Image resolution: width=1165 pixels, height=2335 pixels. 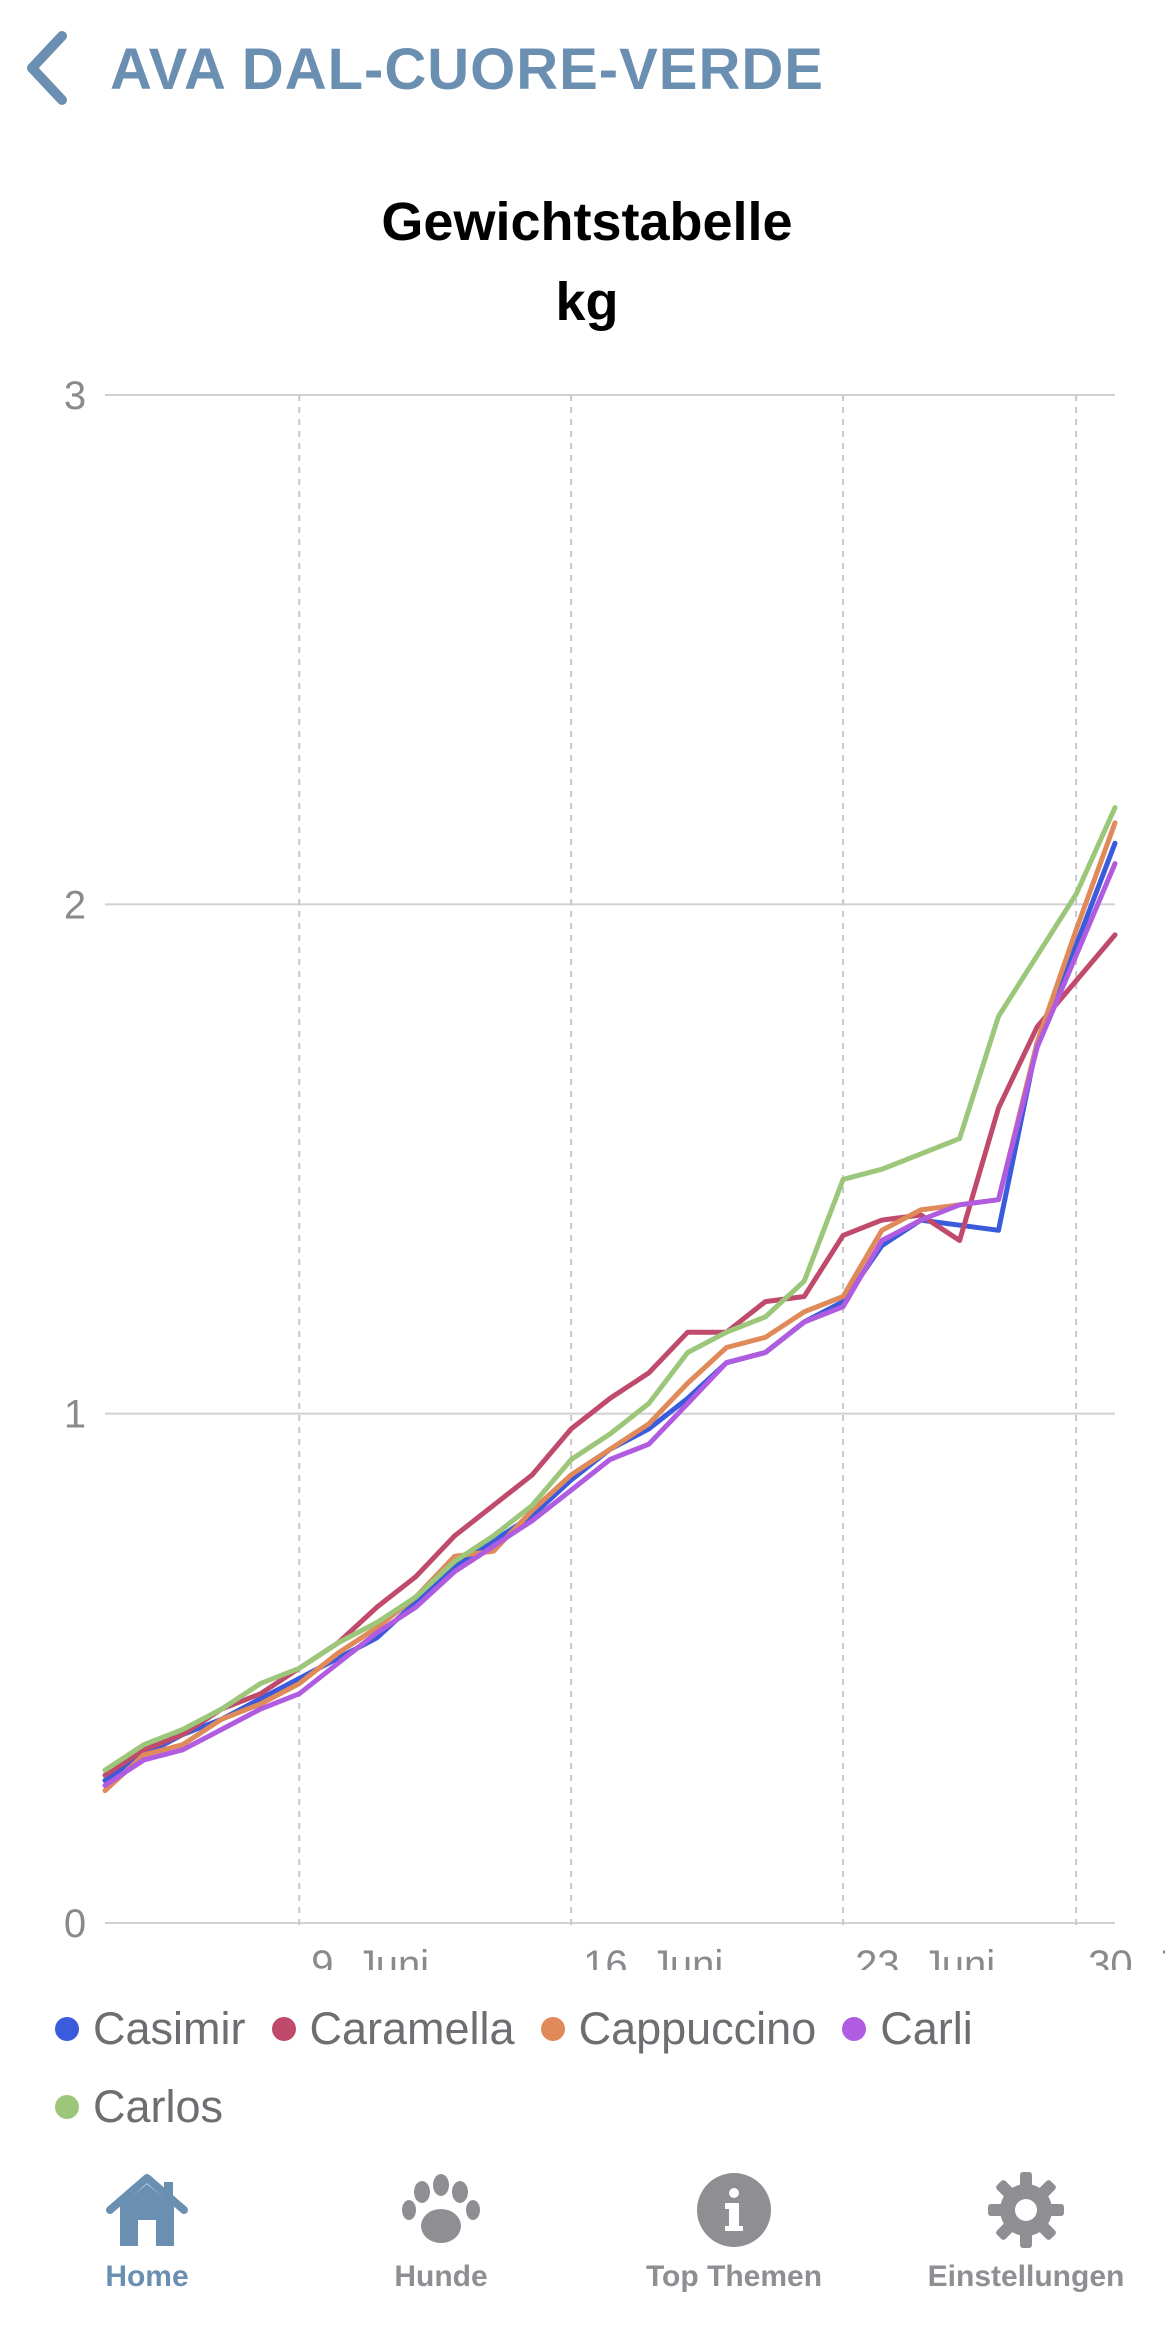 I want to click on tab-label: Top Themen, so click(x=734, y=2276).